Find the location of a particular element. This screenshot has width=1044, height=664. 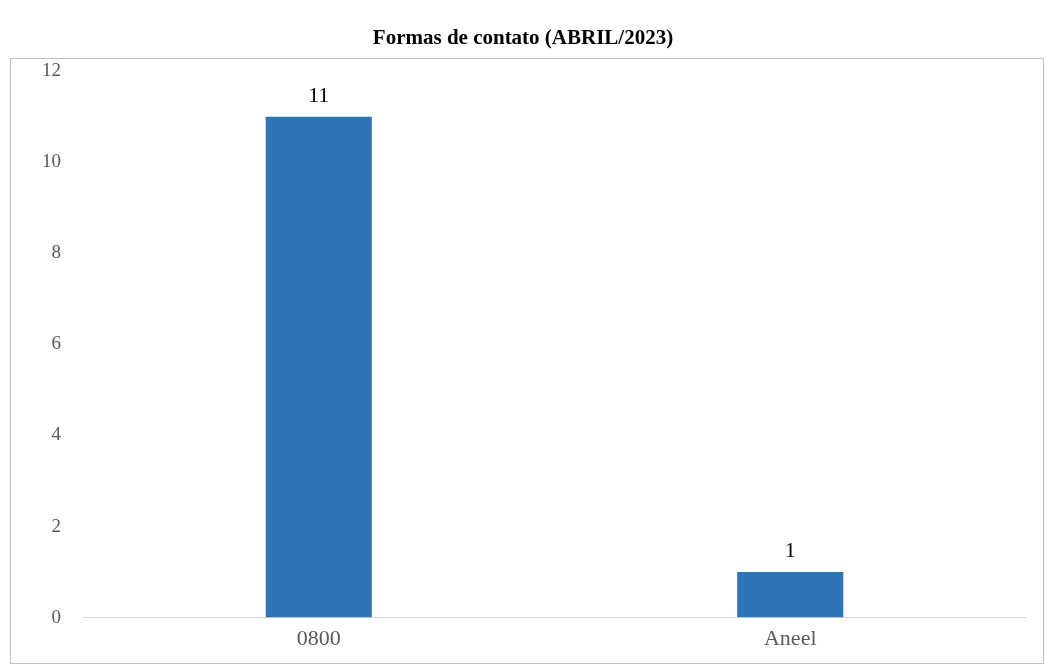

data-label: 1 is located at coordinates (790, 549).